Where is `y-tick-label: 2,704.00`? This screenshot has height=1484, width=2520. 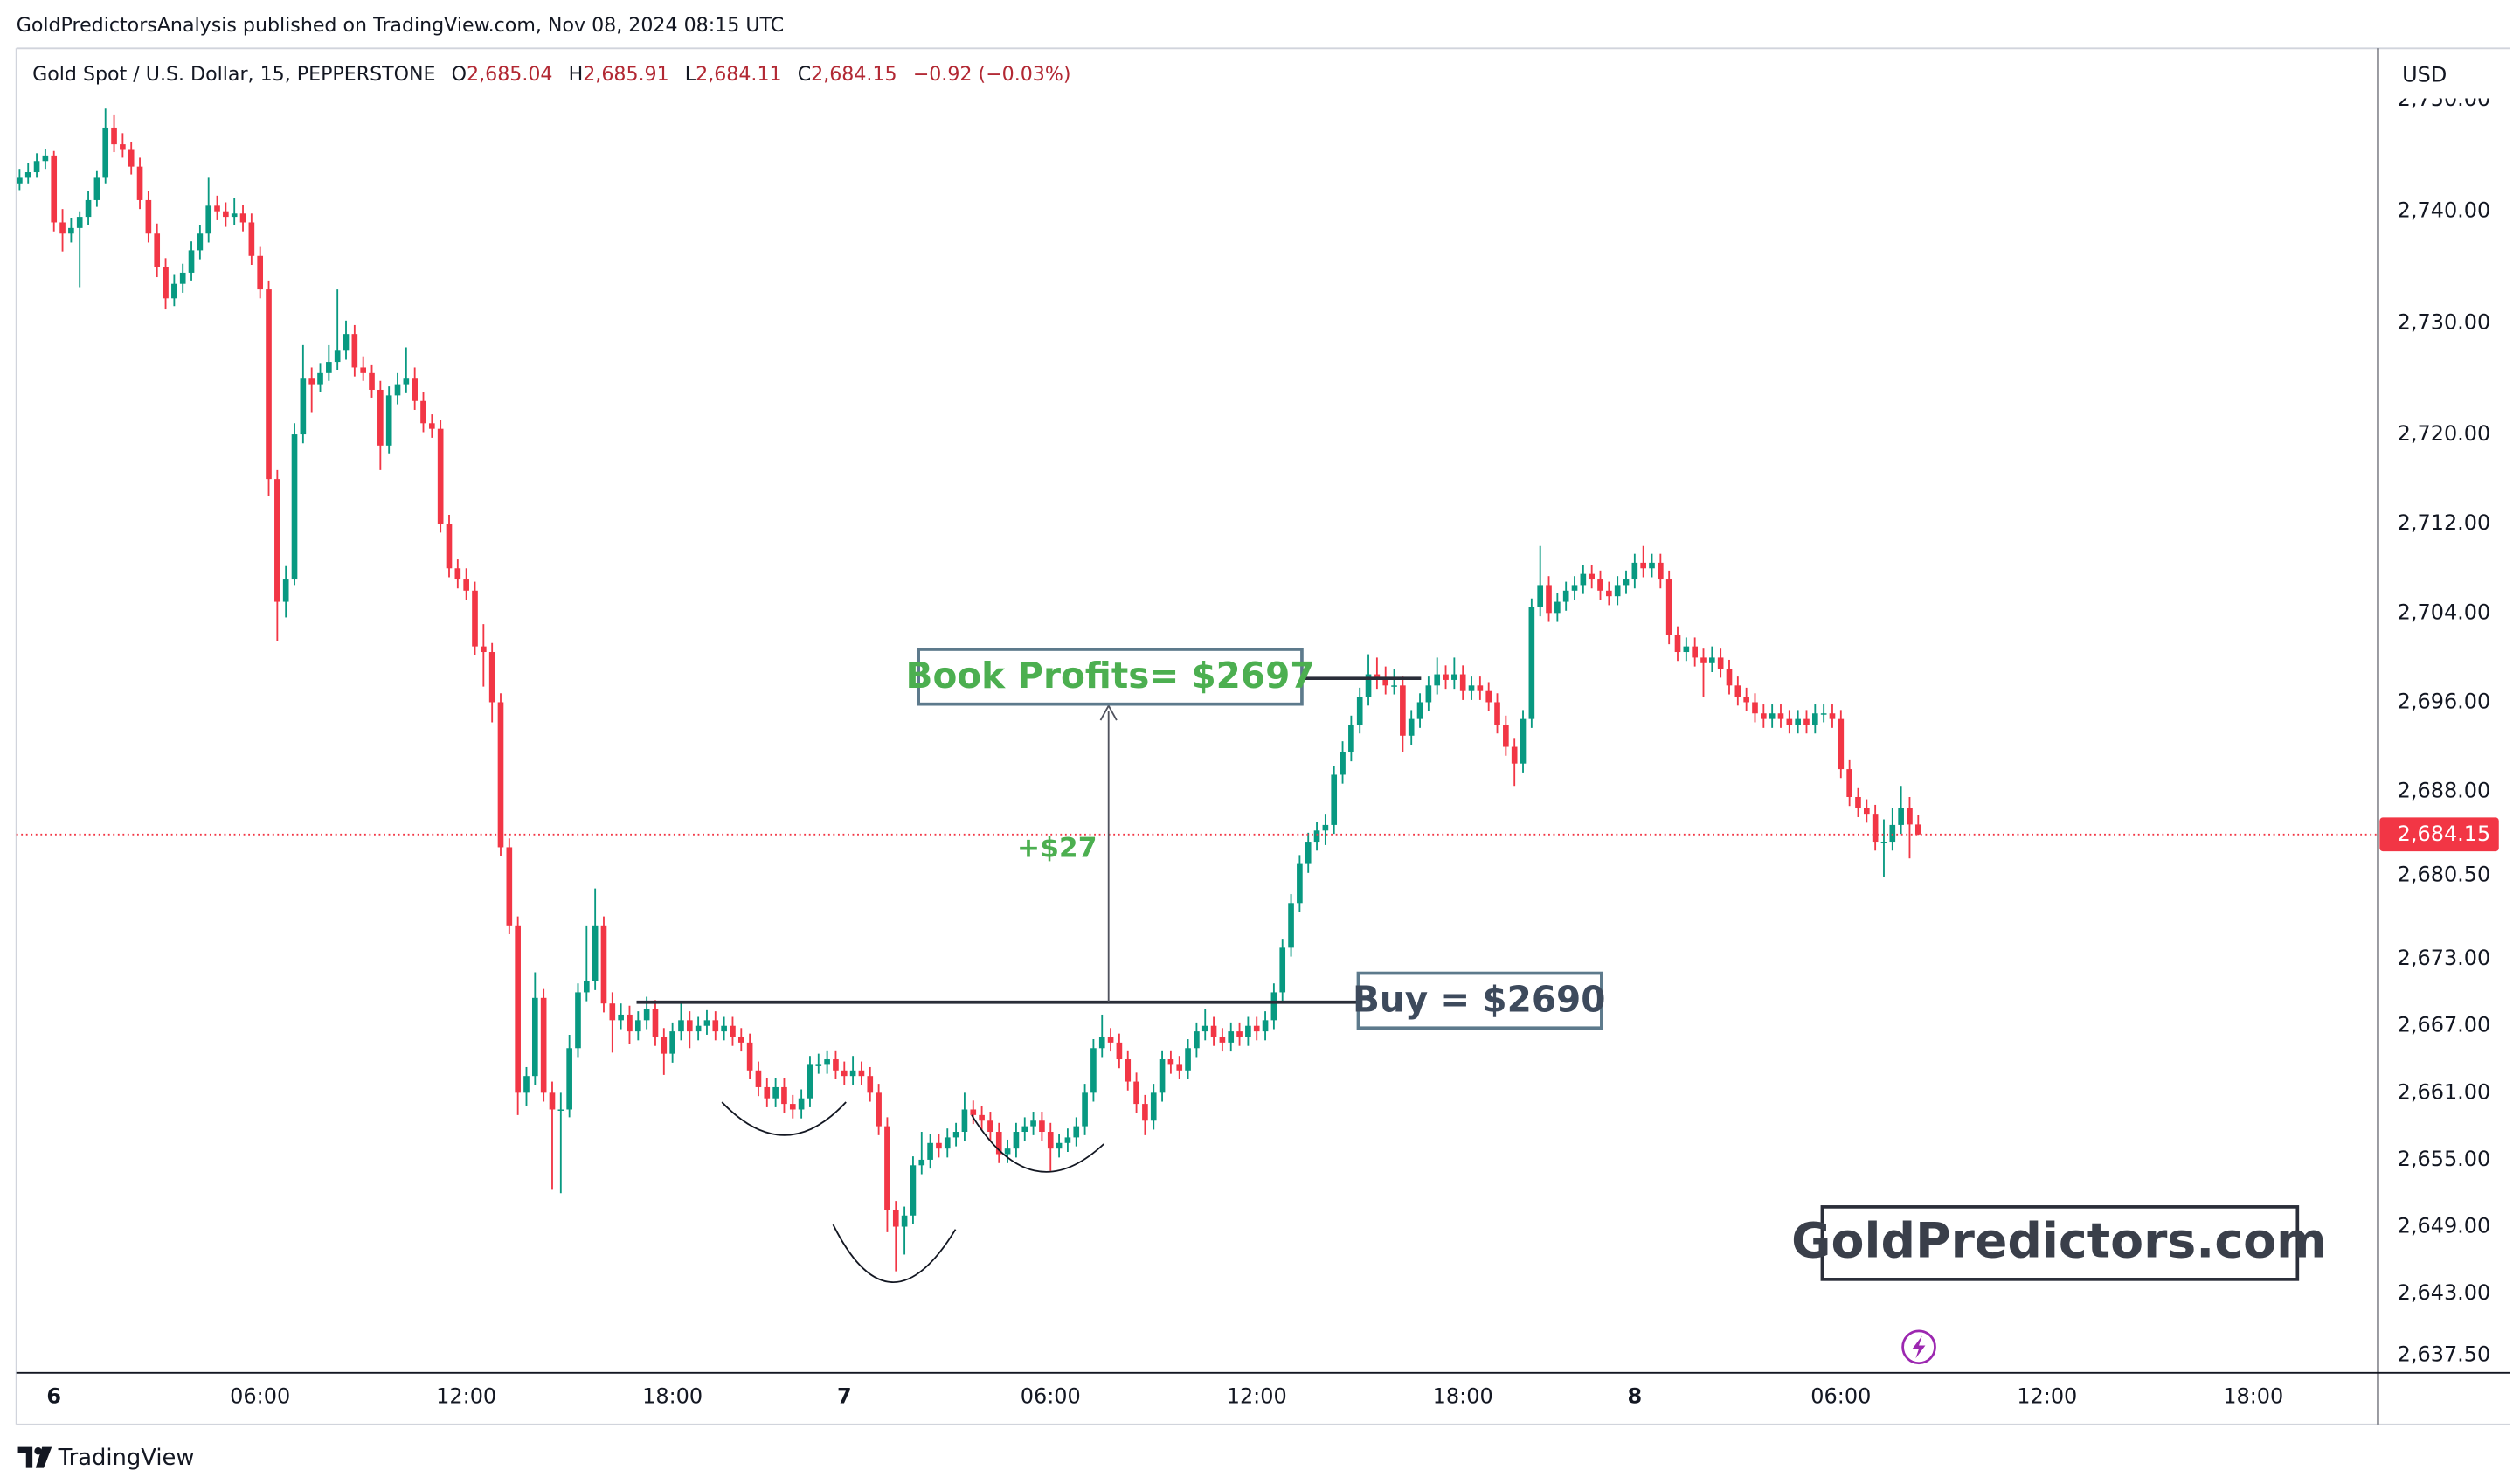
y-tick-label: 2,704.00 is located at coordinates (2444, 612).